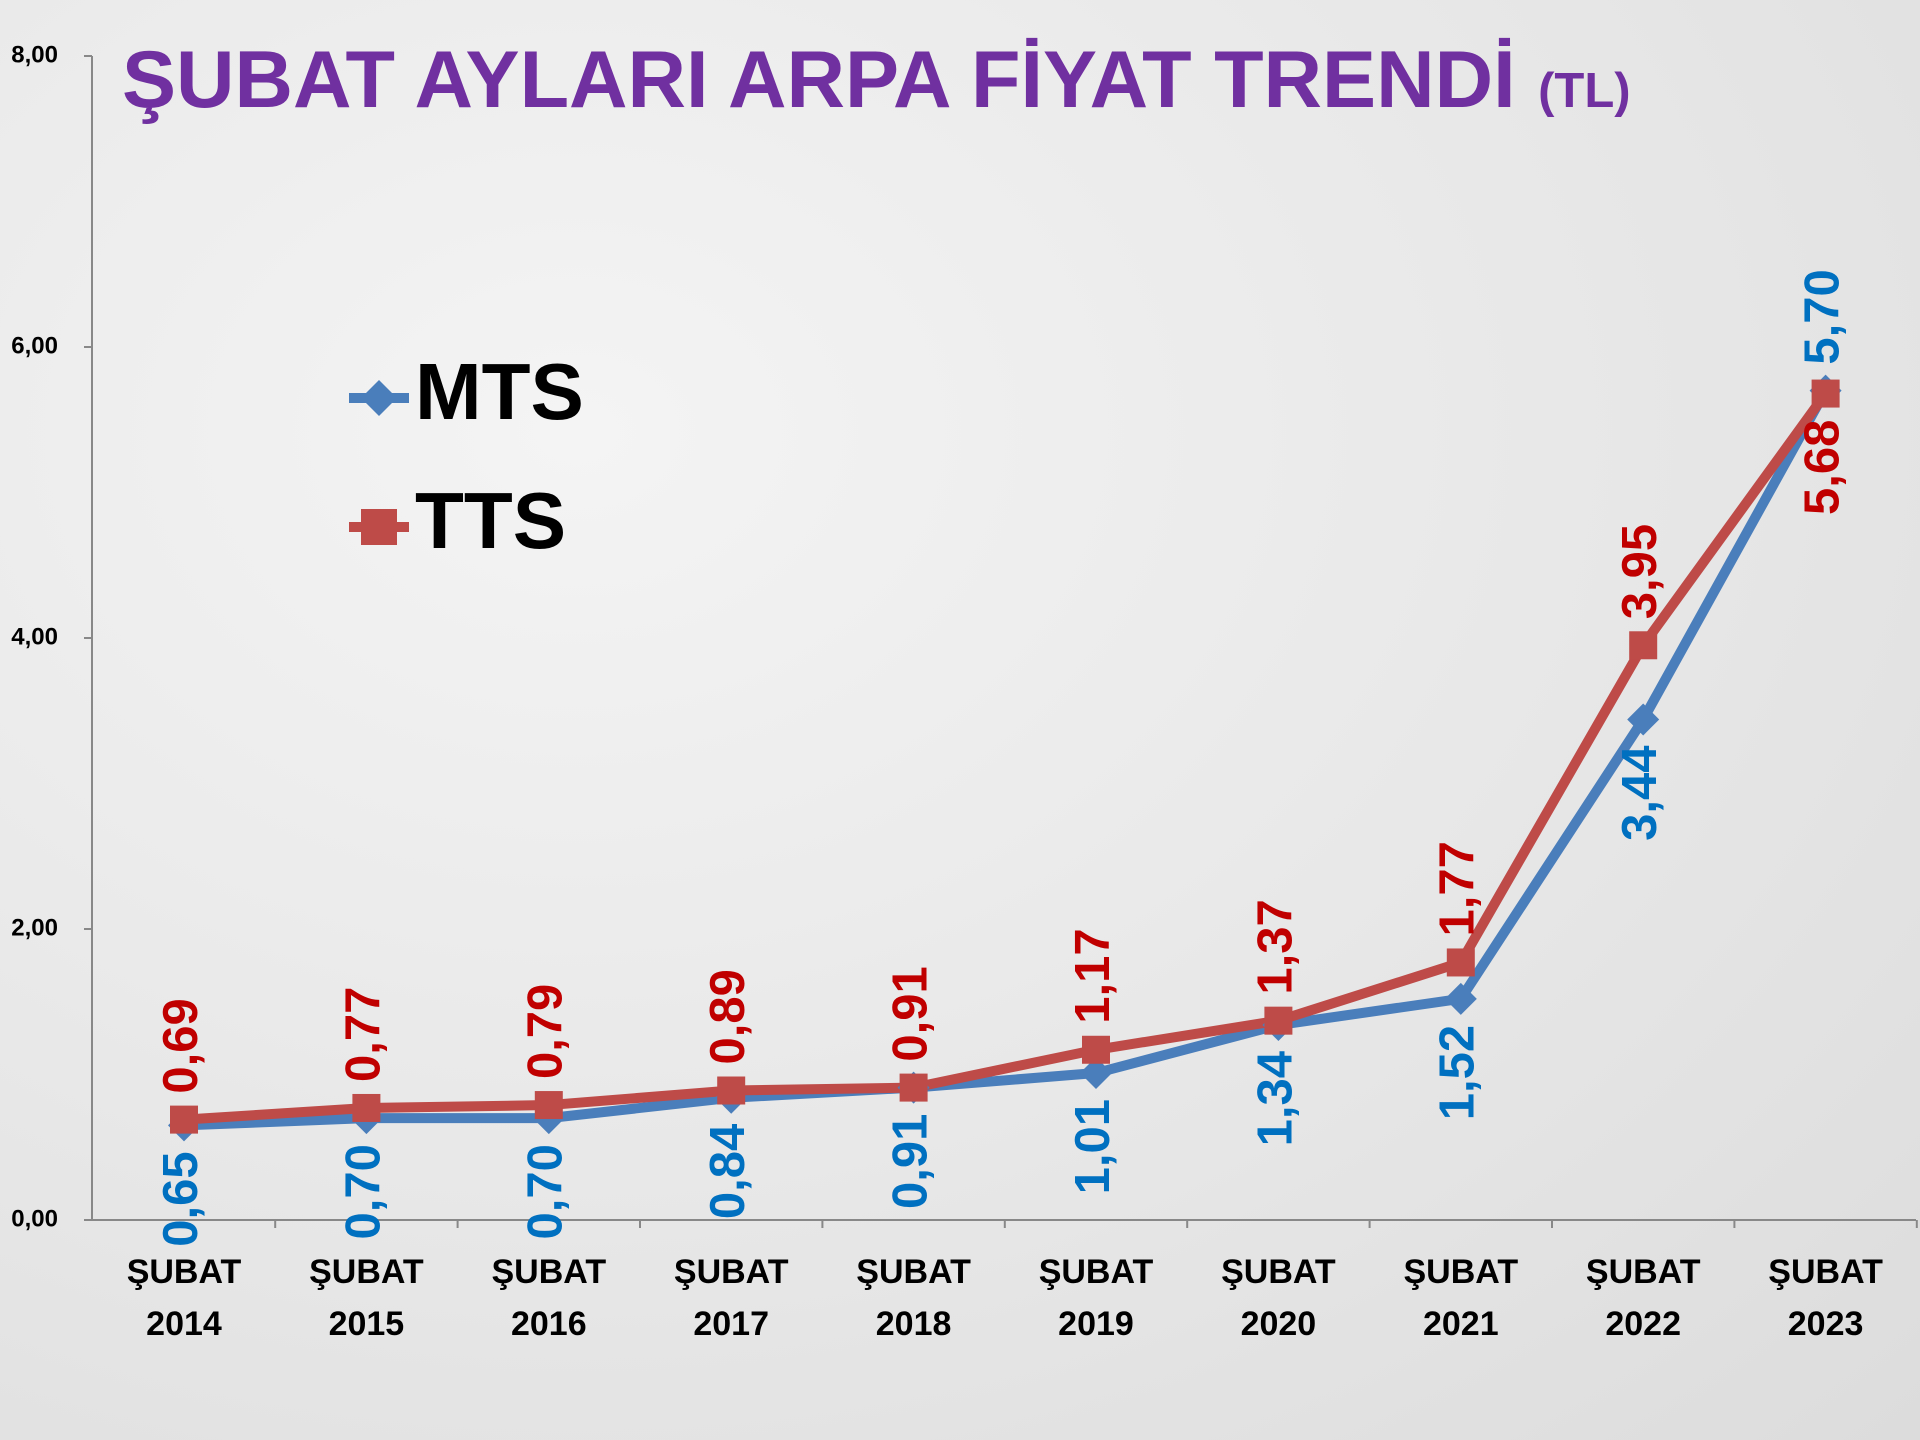 The width and height of the screenshot is (1920, 1440). What do you see at coordinates (728, 1171) in the screenshot?
I see `data-label: 0,84` at bounding box center [728, 1171].